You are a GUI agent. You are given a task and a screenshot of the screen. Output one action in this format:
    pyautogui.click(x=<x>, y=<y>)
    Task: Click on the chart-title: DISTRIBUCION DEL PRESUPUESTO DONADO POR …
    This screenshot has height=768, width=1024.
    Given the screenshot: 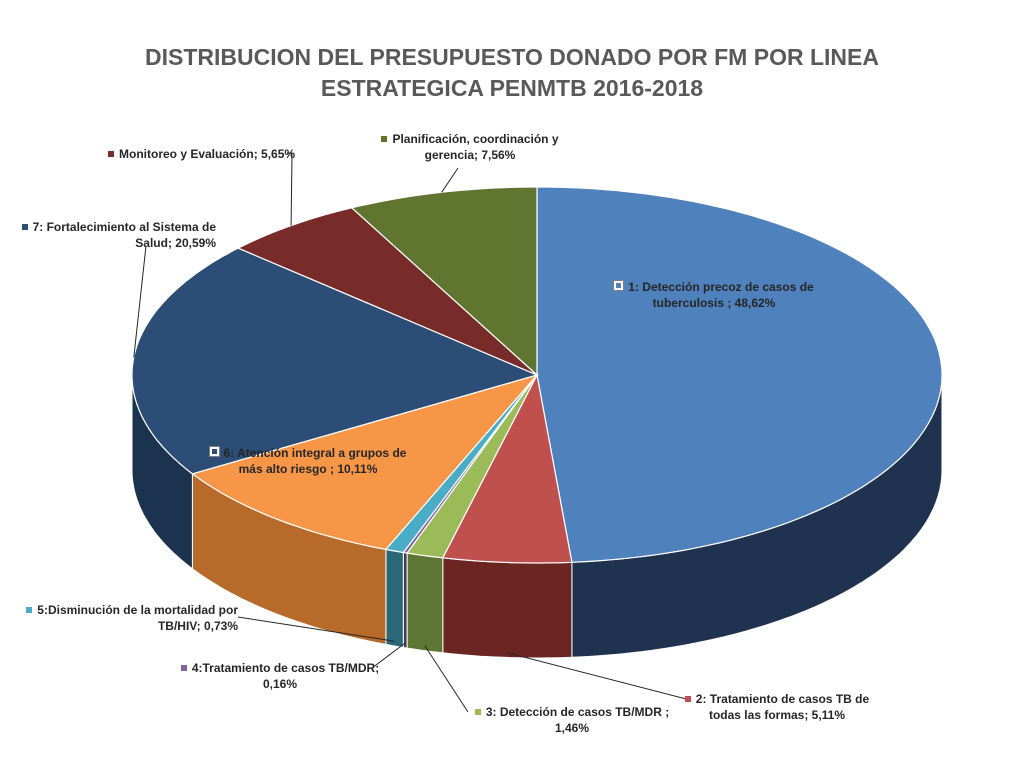 What is the action you would take?
    pyautogui.click(x=512, y=73)
    